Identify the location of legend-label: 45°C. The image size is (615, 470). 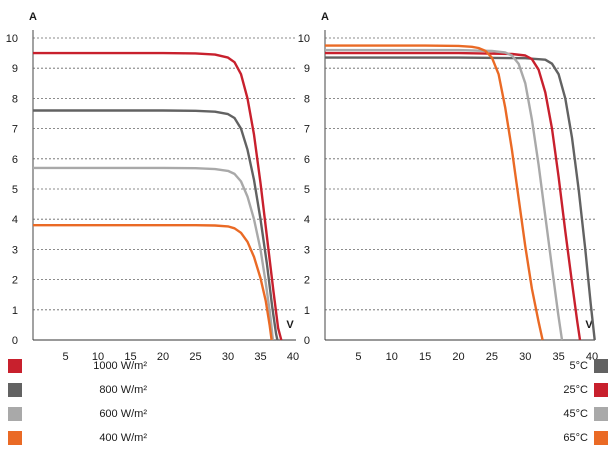
(575, 414).